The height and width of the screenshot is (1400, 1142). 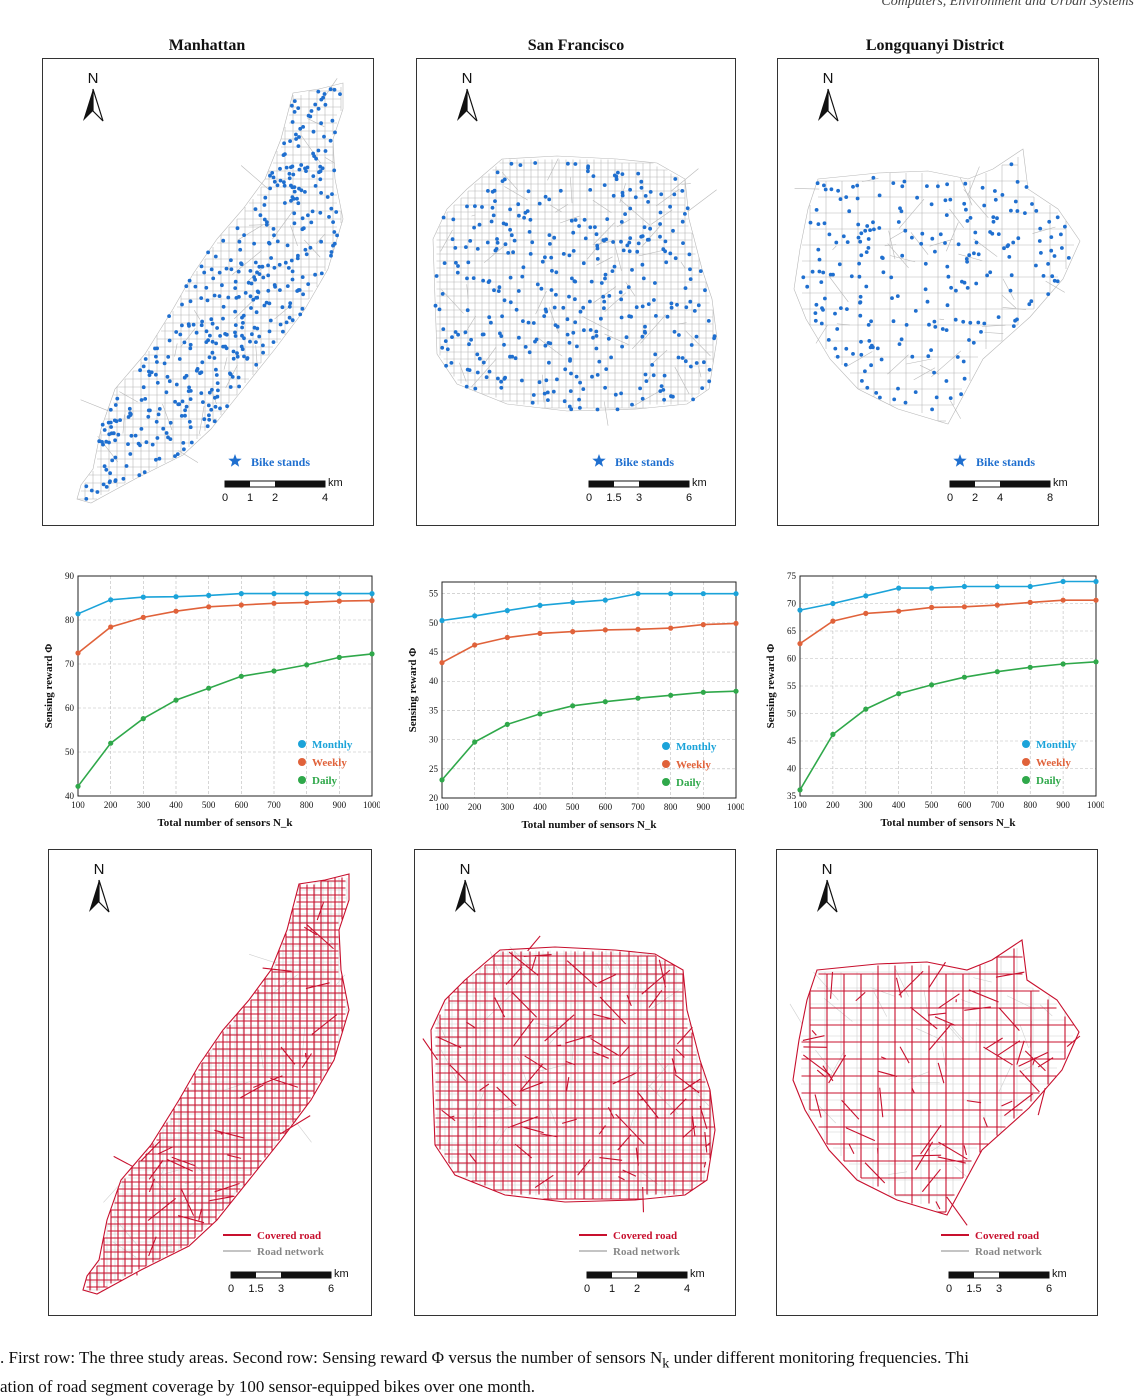 I want to click on x-tick-label: 500, so click(x=573, y=807).